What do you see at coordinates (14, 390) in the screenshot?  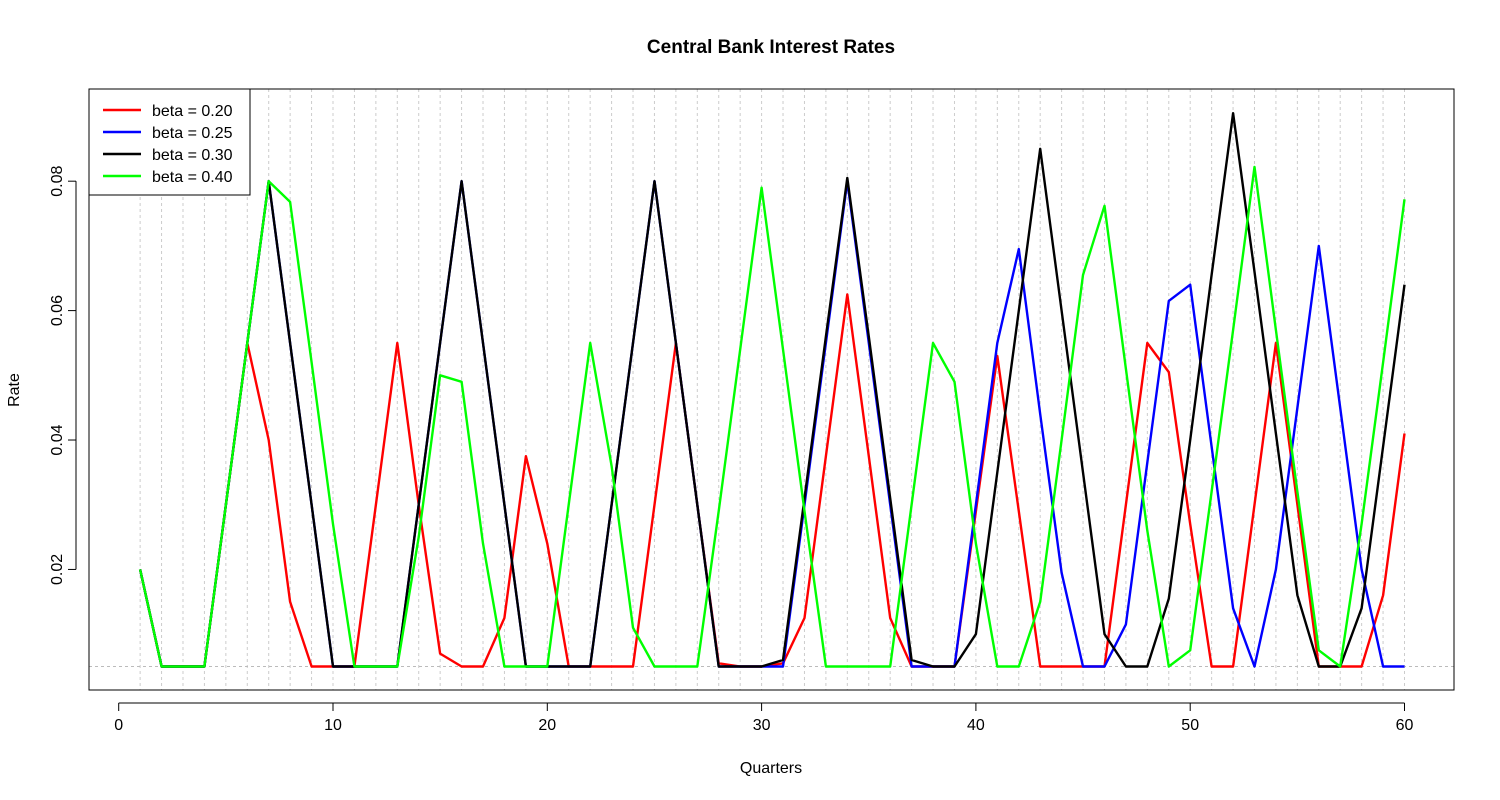 I see `y-axis-label: Rate` at bounding box center [14, 390].